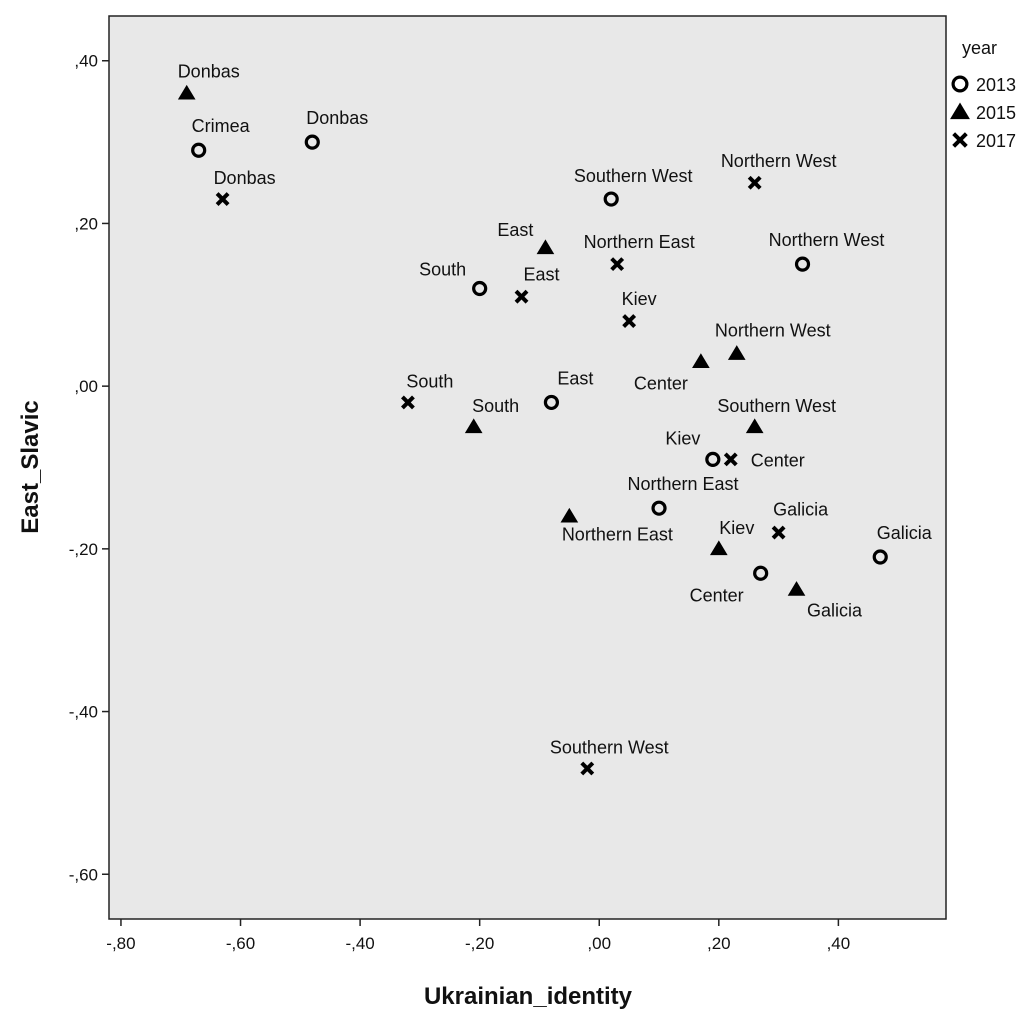 Image resolution: width=1035 pixels, height=1025 pixels. What do you see at coordinates (839, 943) in the screenshot?
I see `x-tick-label: ,40` at bounding box center [839, 943].